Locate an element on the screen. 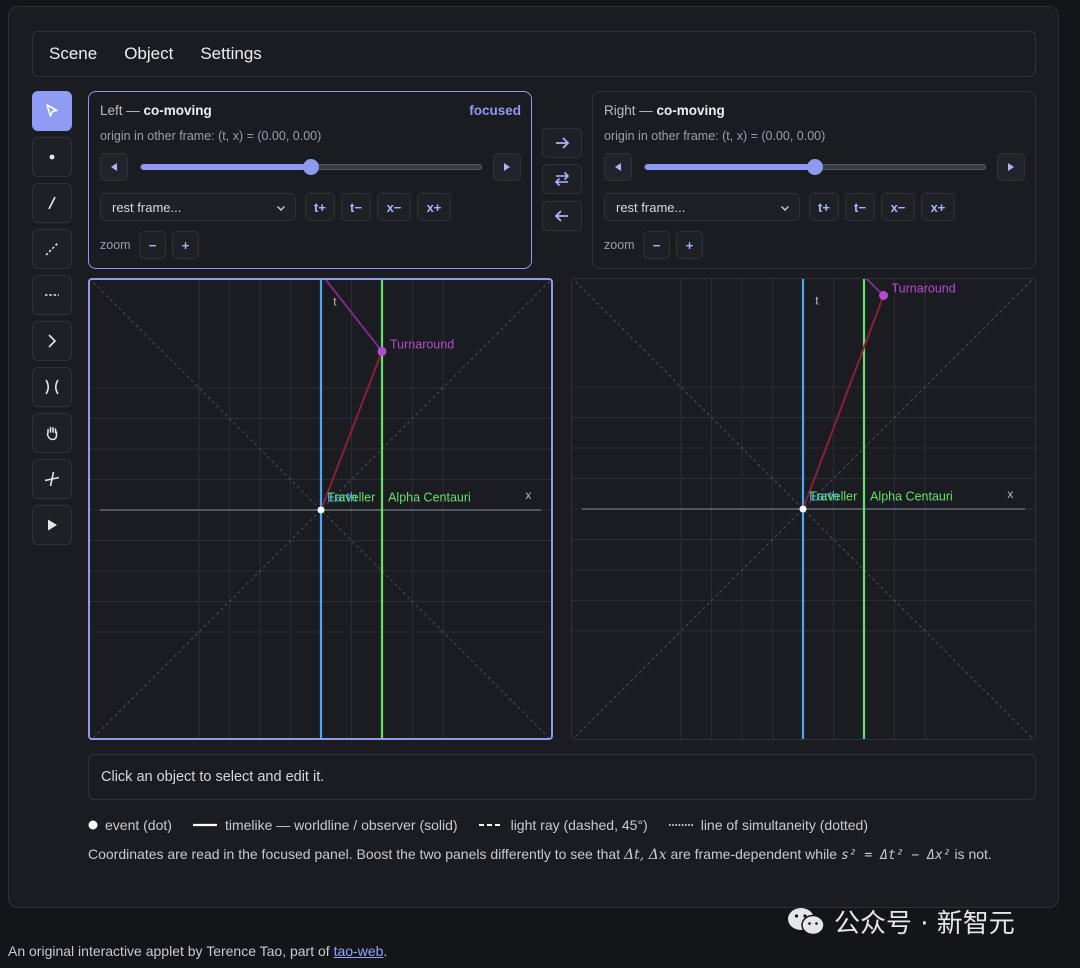 This screenshot has width=1080, height=968. menu-settings: Settings is located at coordinates (231, 53).